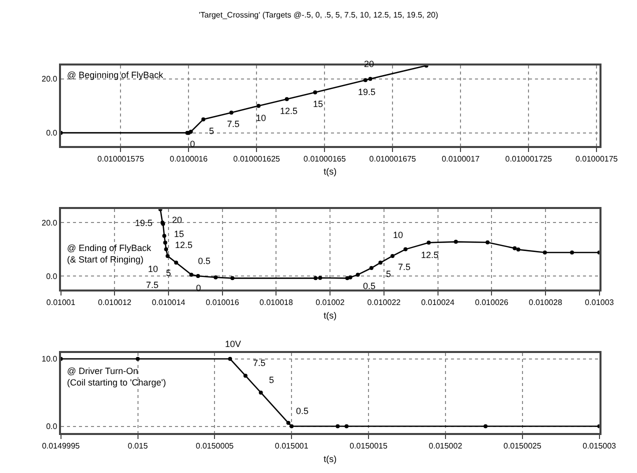 The width and height of the screenshot is (637, 473). I want to click on x-tick-label: 0.015001, so click(291, 446).